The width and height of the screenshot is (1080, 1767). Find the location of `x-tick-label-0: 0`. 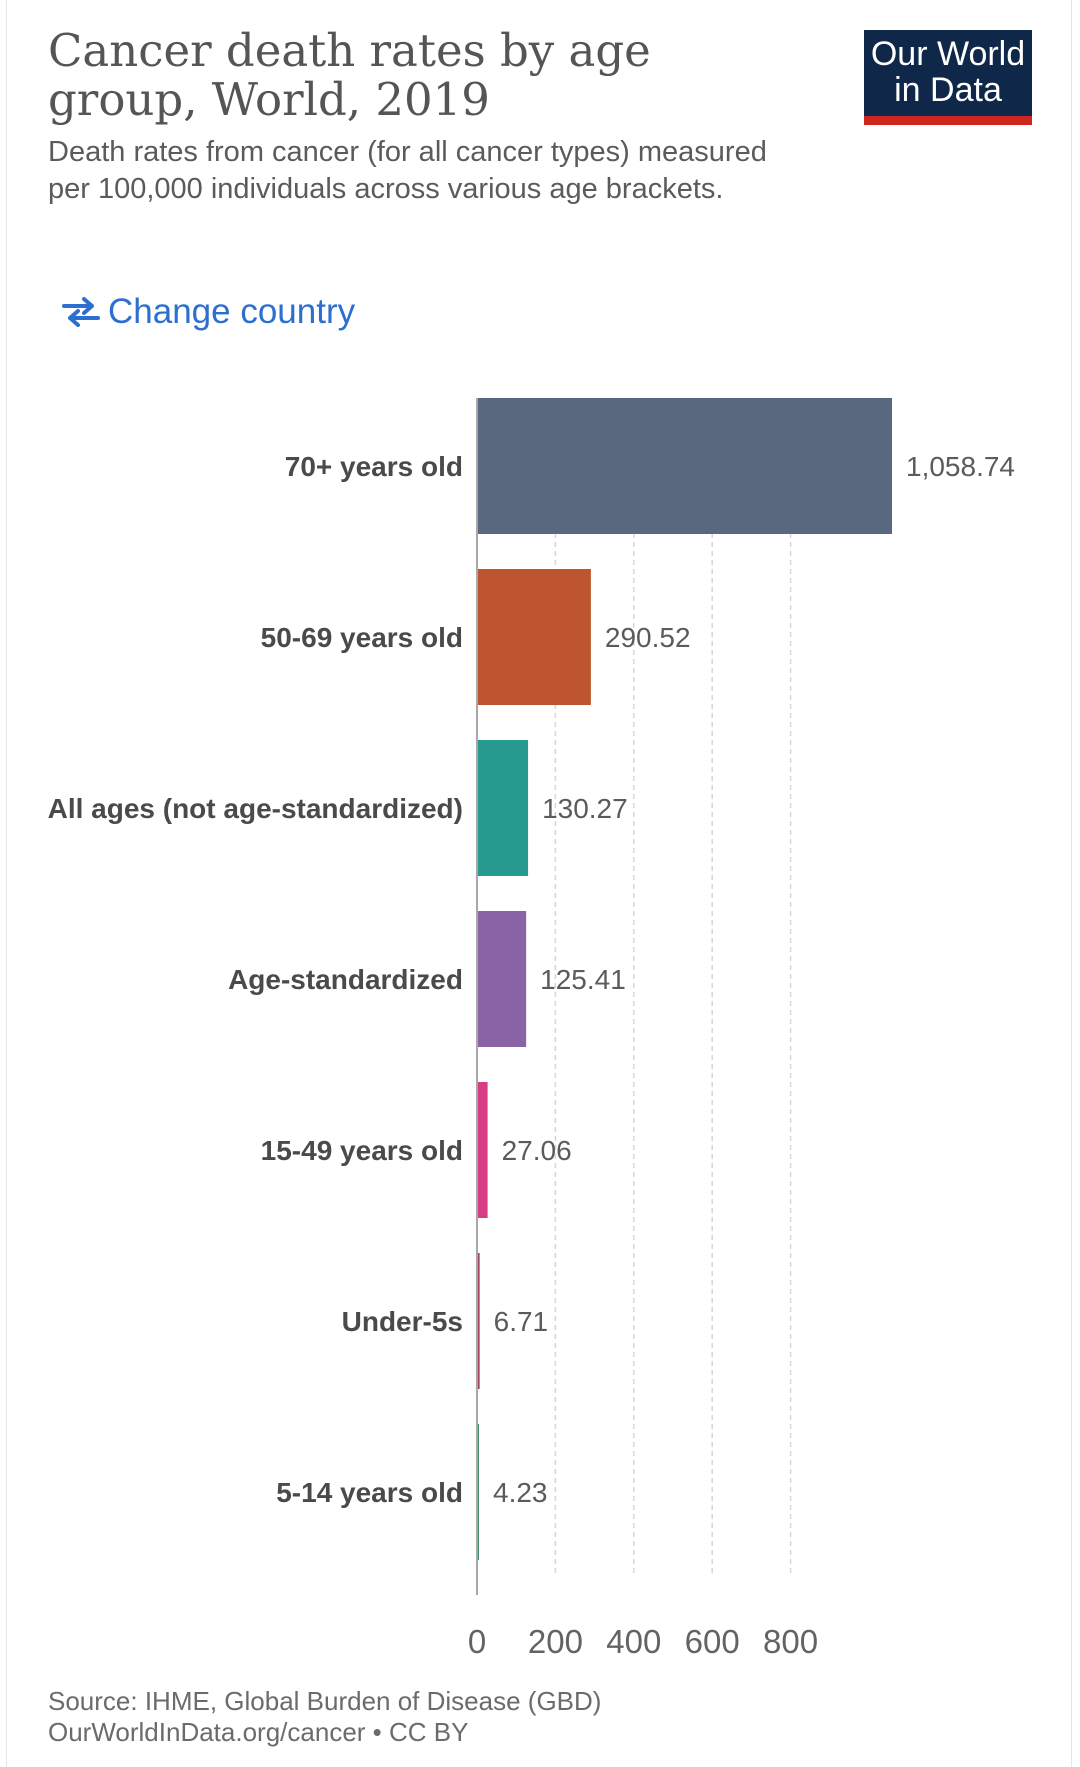

x-tick-label-0: 0 is located at coordinates (477, 1641).